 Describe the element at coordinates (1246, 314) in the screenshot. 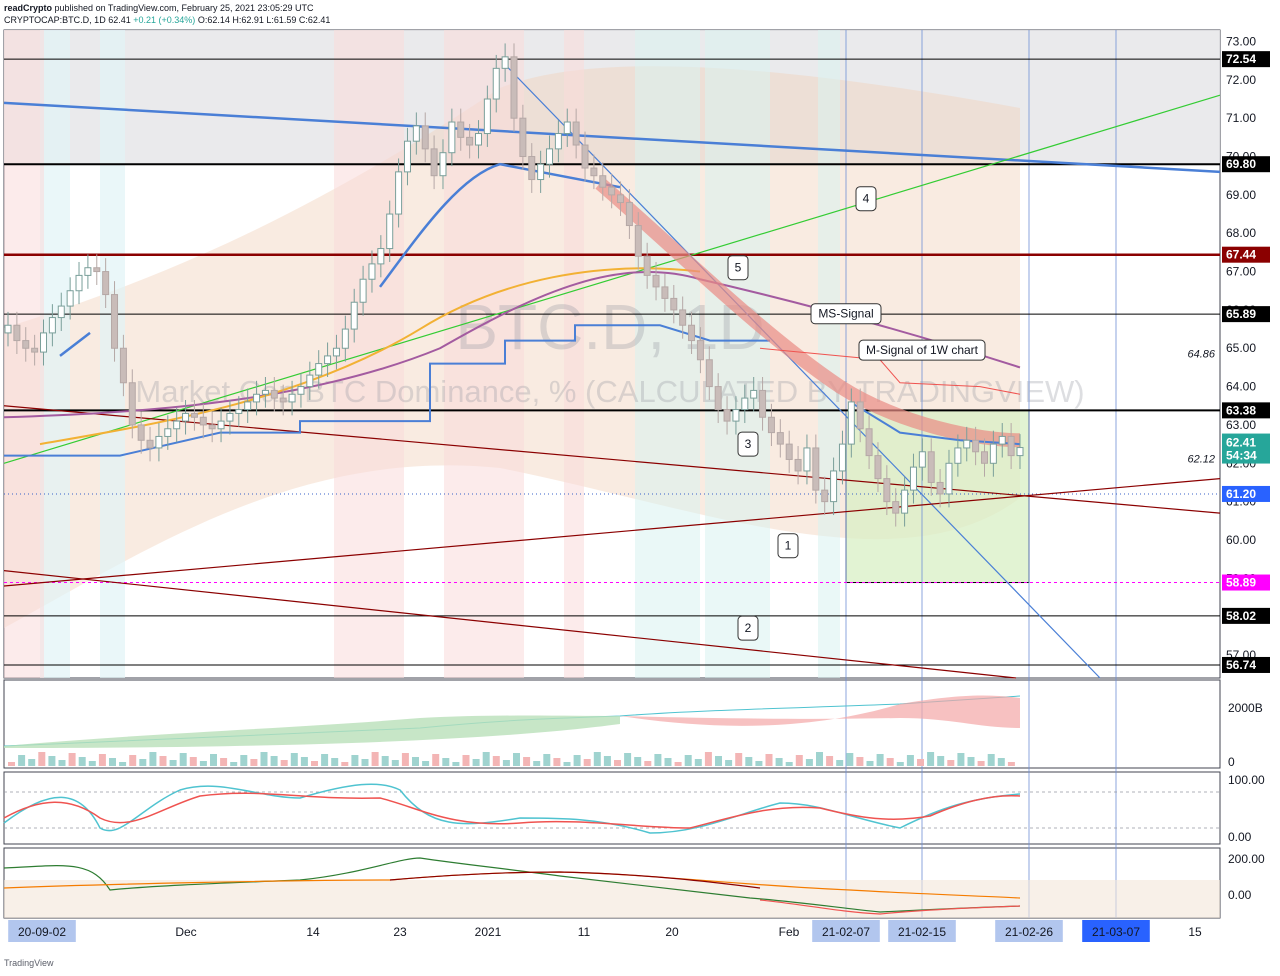

I see `level-tag-bg` at that location.